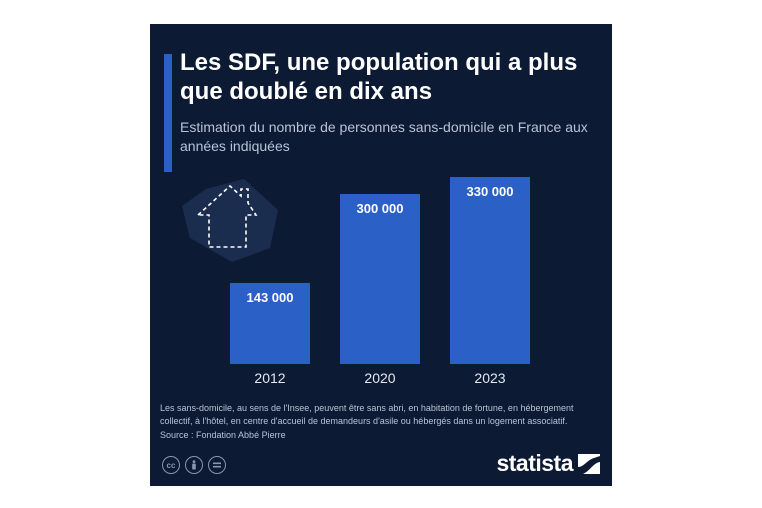 The width and height of the screenshot is (762, 508). I want to click on x-tick-label-2023: 2023, so click(489, 378).